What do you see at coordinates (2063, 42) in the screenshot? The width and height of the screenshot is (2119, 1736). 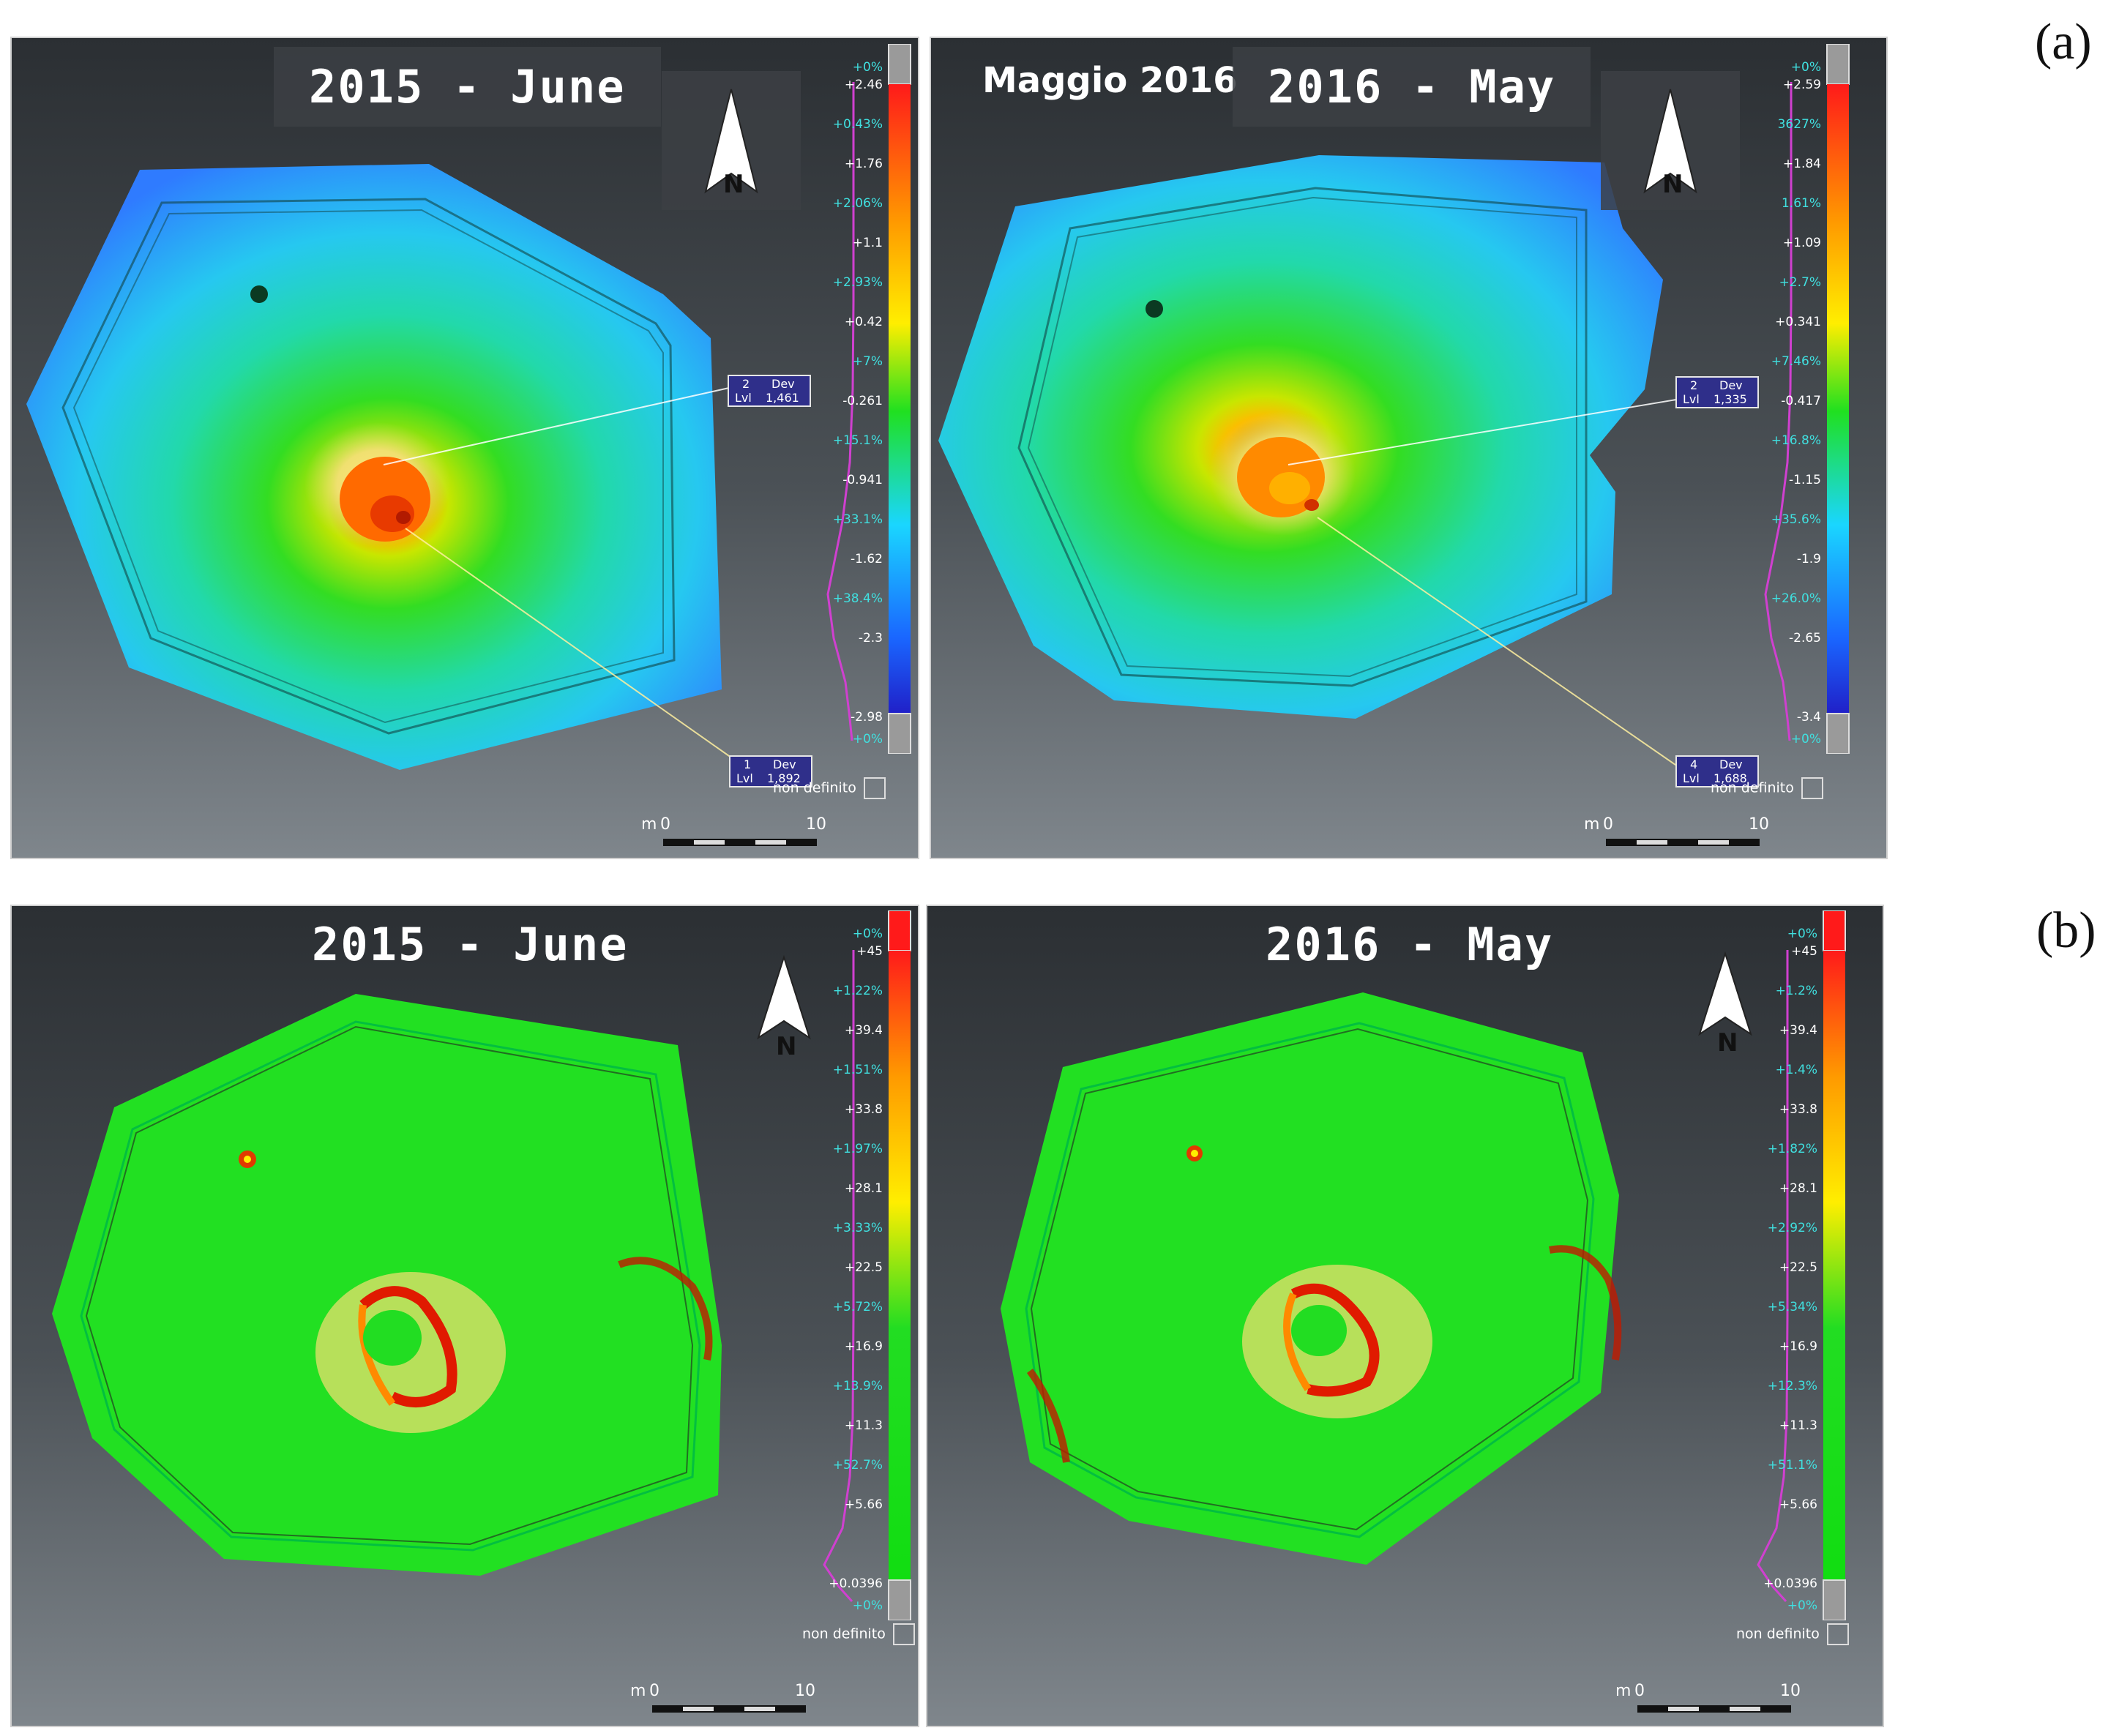 I see `figure-label-a: (a)` at bounding box center [2063, 42].